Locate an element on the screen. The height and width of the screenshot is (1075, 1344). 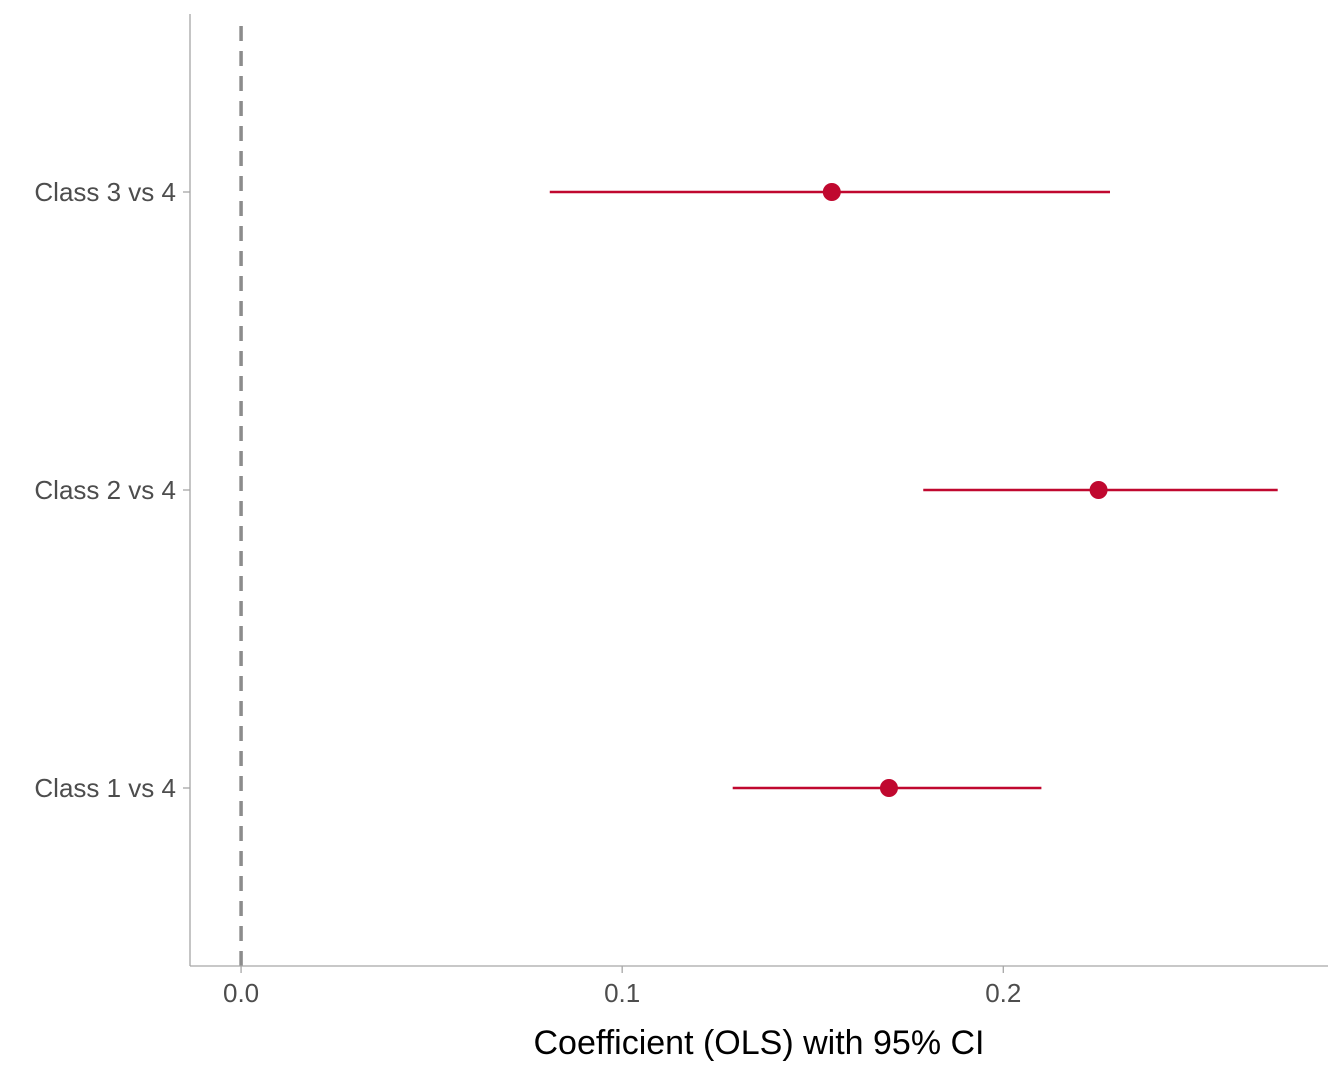
y-tick-label: Class 3 vs 4 is located at coordinates (105, 192).